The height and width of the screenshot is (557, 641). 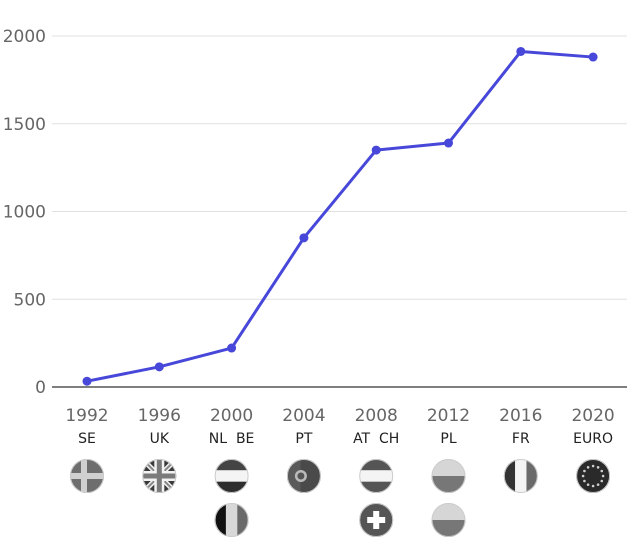 I want to click on host-label: FR, so click(x=521, y=439).